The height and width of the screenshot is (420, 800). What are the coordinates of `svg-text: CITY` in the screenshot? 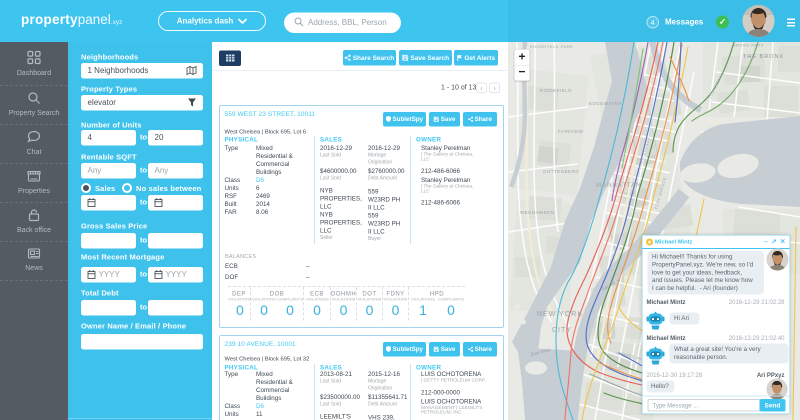 It's located at (562, 330).